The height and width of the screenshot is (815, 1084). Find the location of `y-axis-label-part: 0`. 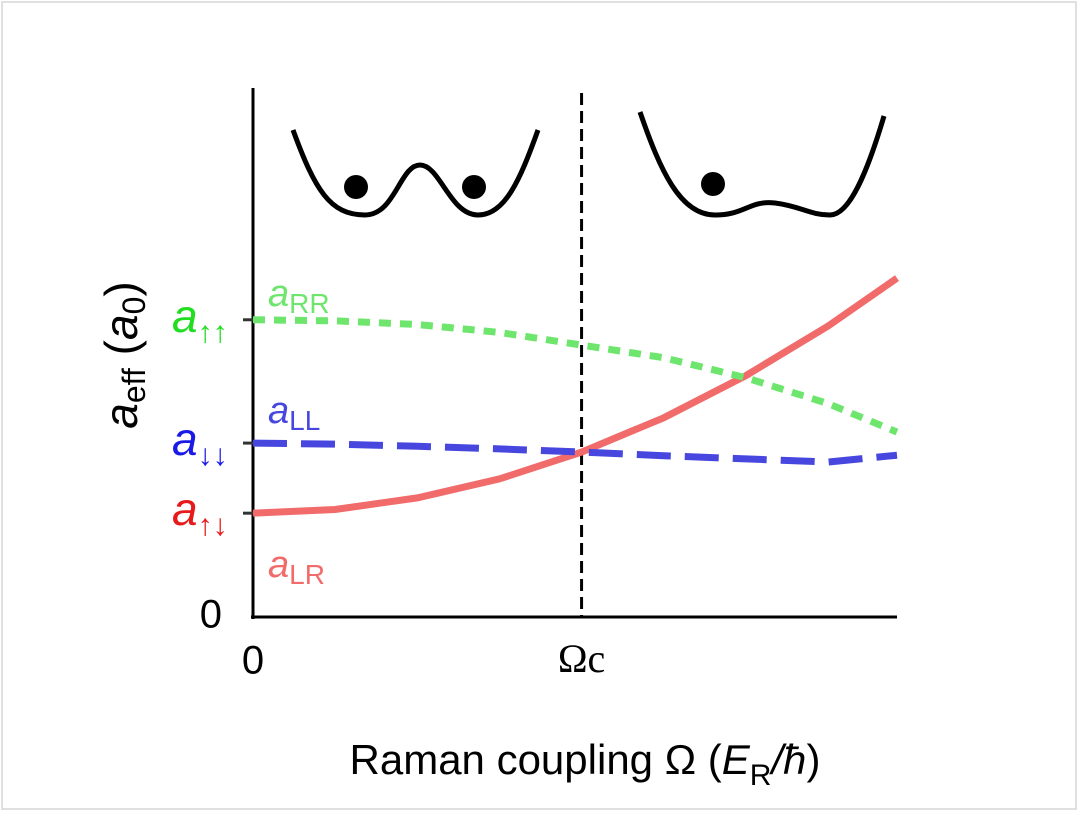

y-axis-label-part: 0 is located at coordinates (134, 306).